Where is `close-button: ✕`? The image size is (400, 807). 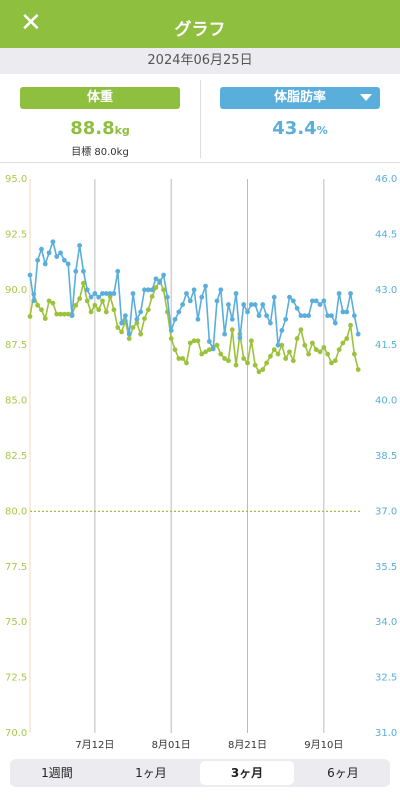
close-button: ✕ is located at coordinates (31, 23).